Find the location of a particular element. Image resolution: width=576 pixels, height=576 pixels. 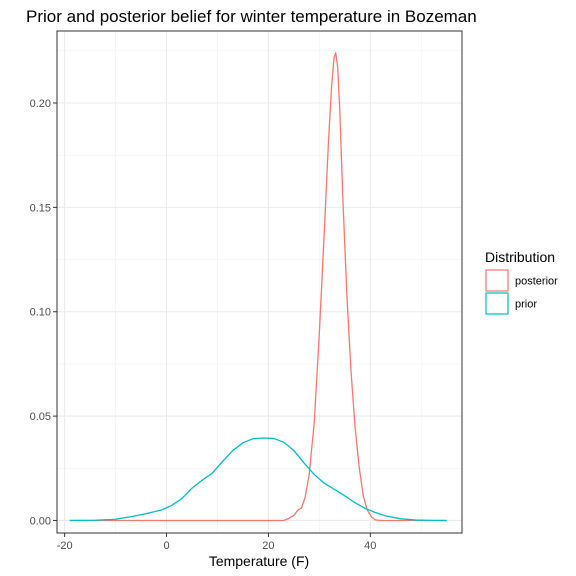

legend: Distribution posterior prior is located at coordinates (521, 282).